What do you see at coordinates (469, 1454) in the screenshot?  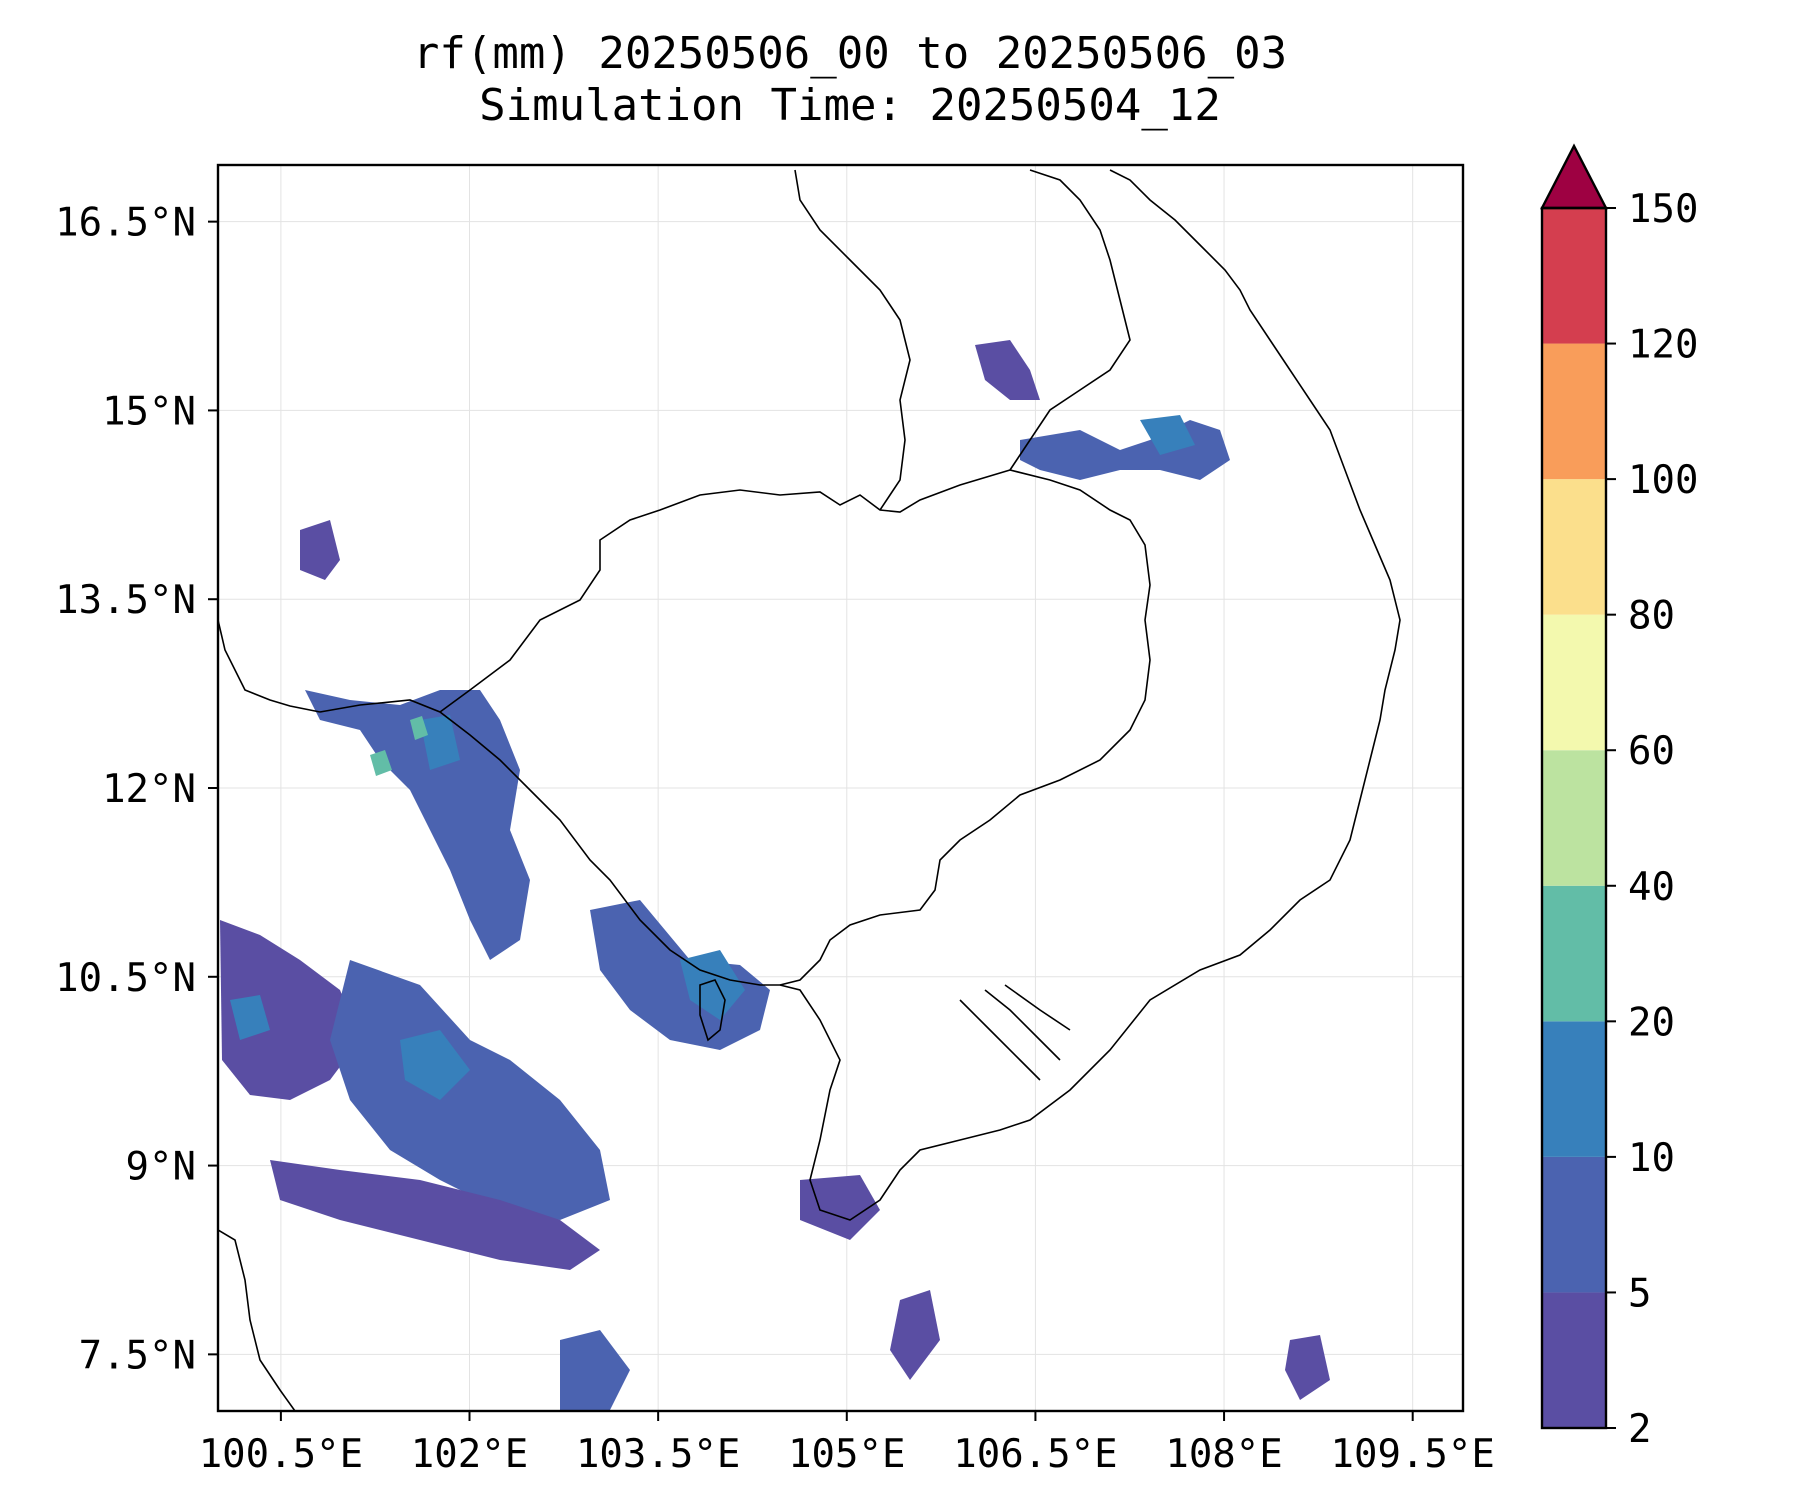 I see `x-tick-label: 102°E` at bounding box center [469, 1454].